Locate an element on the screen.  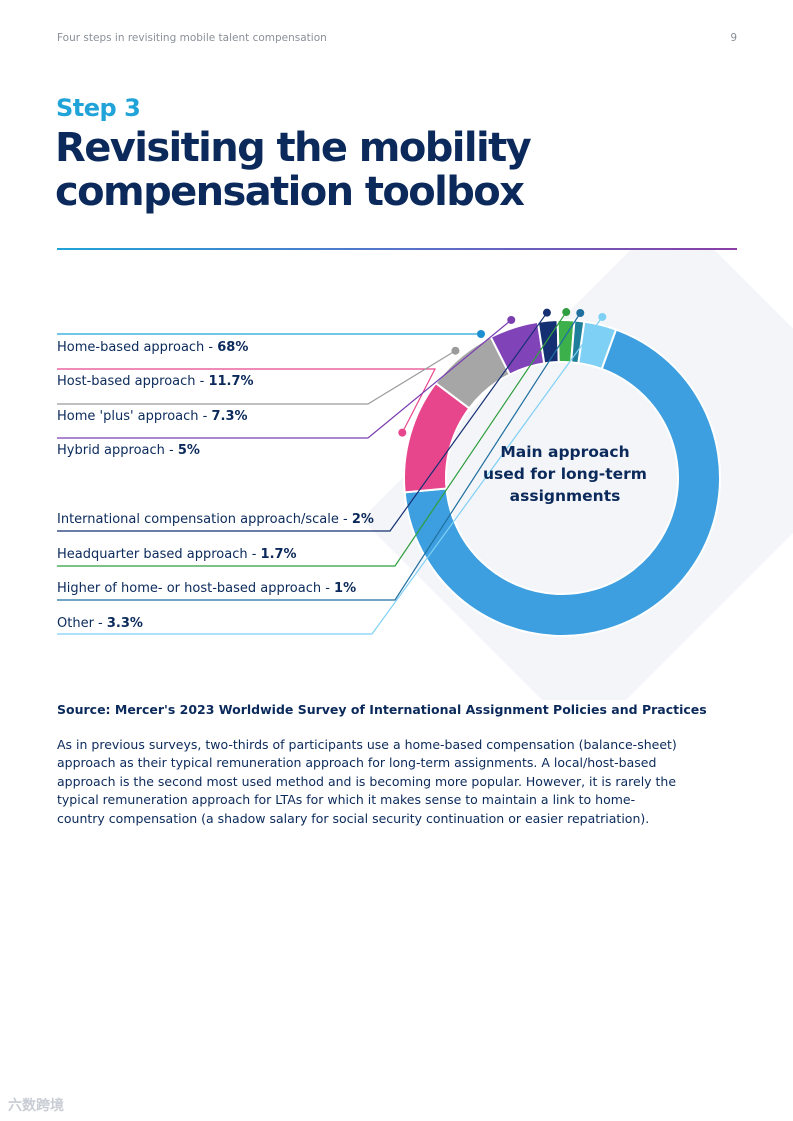
legend-value: 7.3% is located at coordinates (229, 416).